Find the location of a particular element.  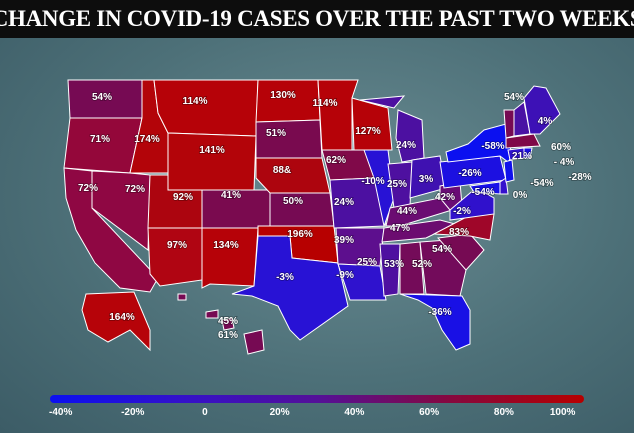

state-ma is located at coordinates (523, 141).